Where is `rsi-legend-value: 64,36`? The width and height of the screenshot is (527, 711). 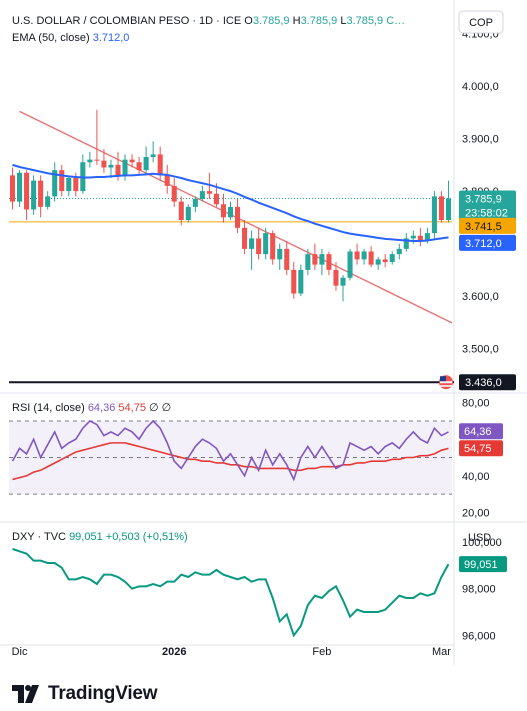
rsi-legend-value: 64,36 is located at coordinates (103, 408).